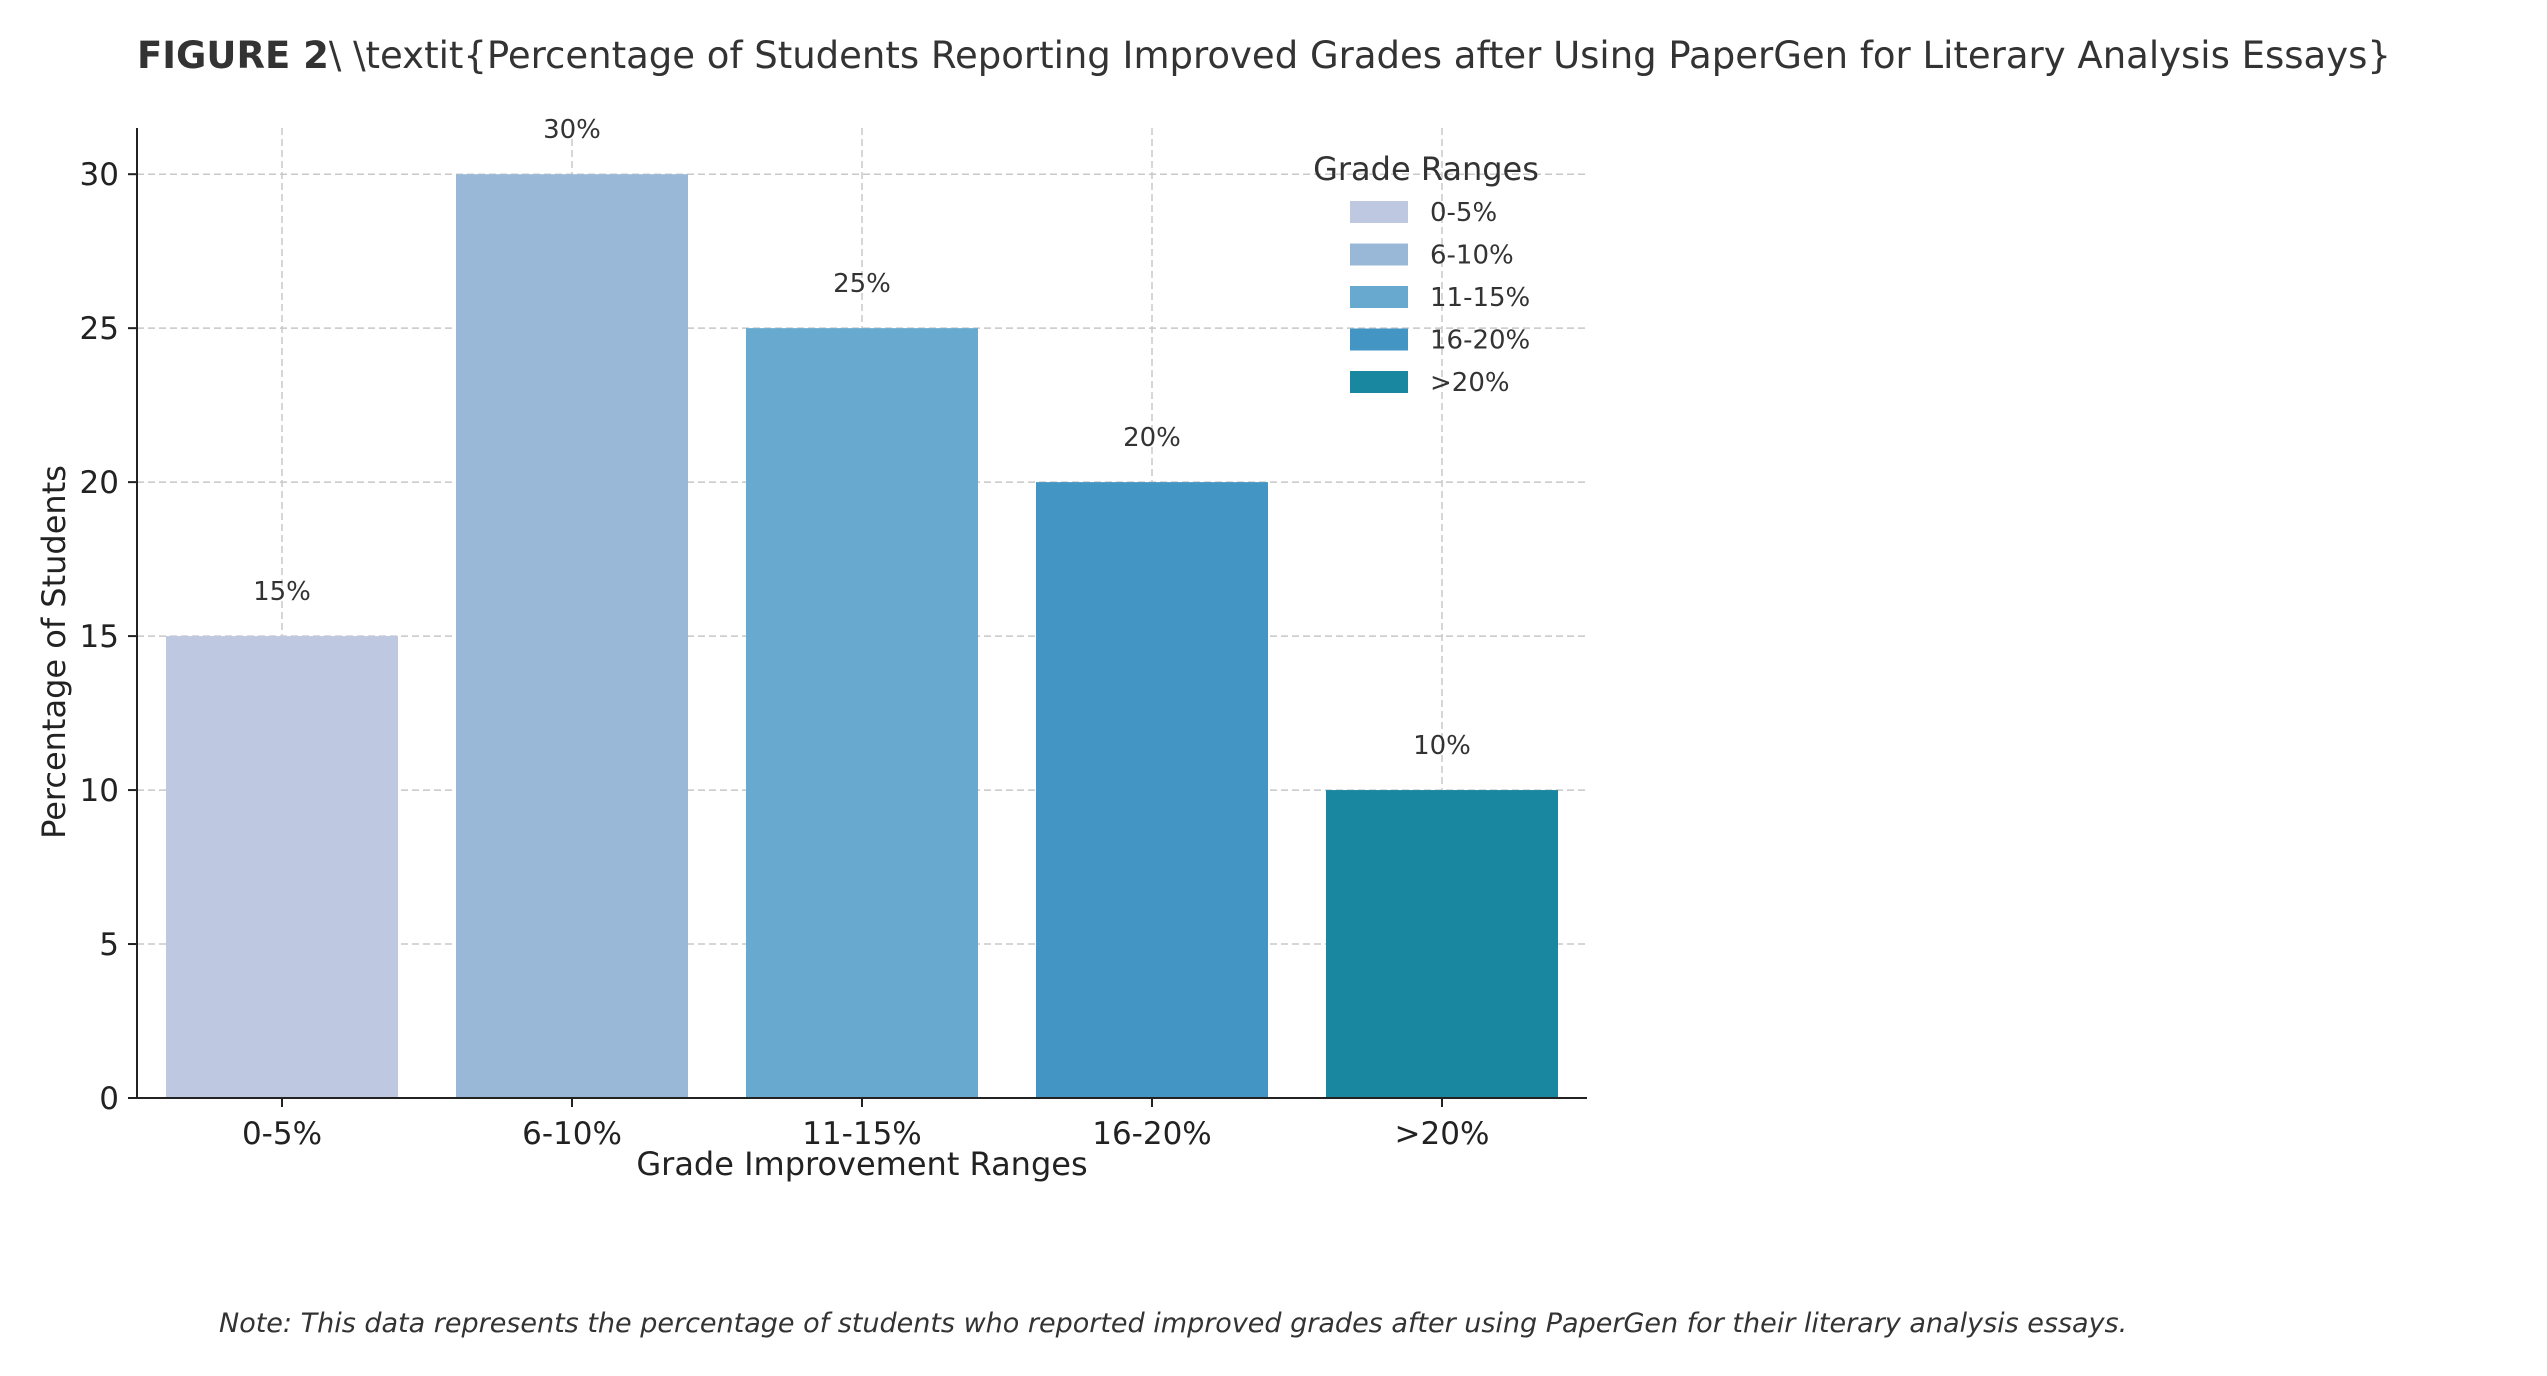  What do you see at coordinates (99, 791) in the screenshot?
I see `y-tick-label: 10` at bounding box center [99, 791].